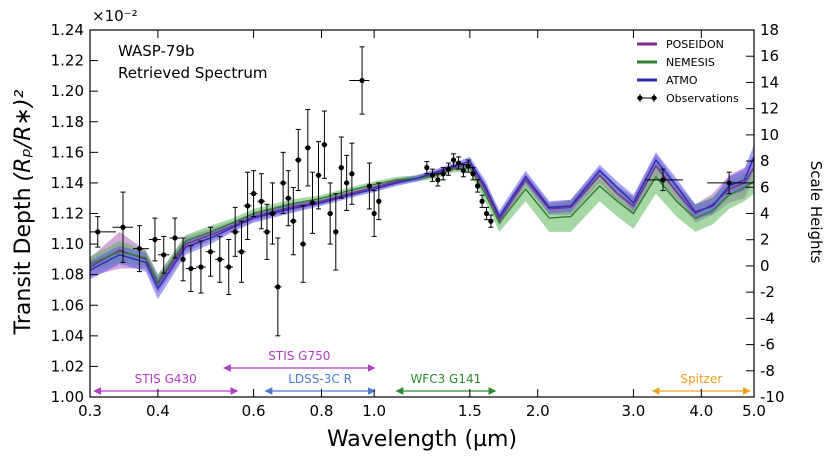  What do you see at coordinates (254, 411) in the screenshot?
I see `x-tick-label: 0.6` at bounding box center [254, 411].